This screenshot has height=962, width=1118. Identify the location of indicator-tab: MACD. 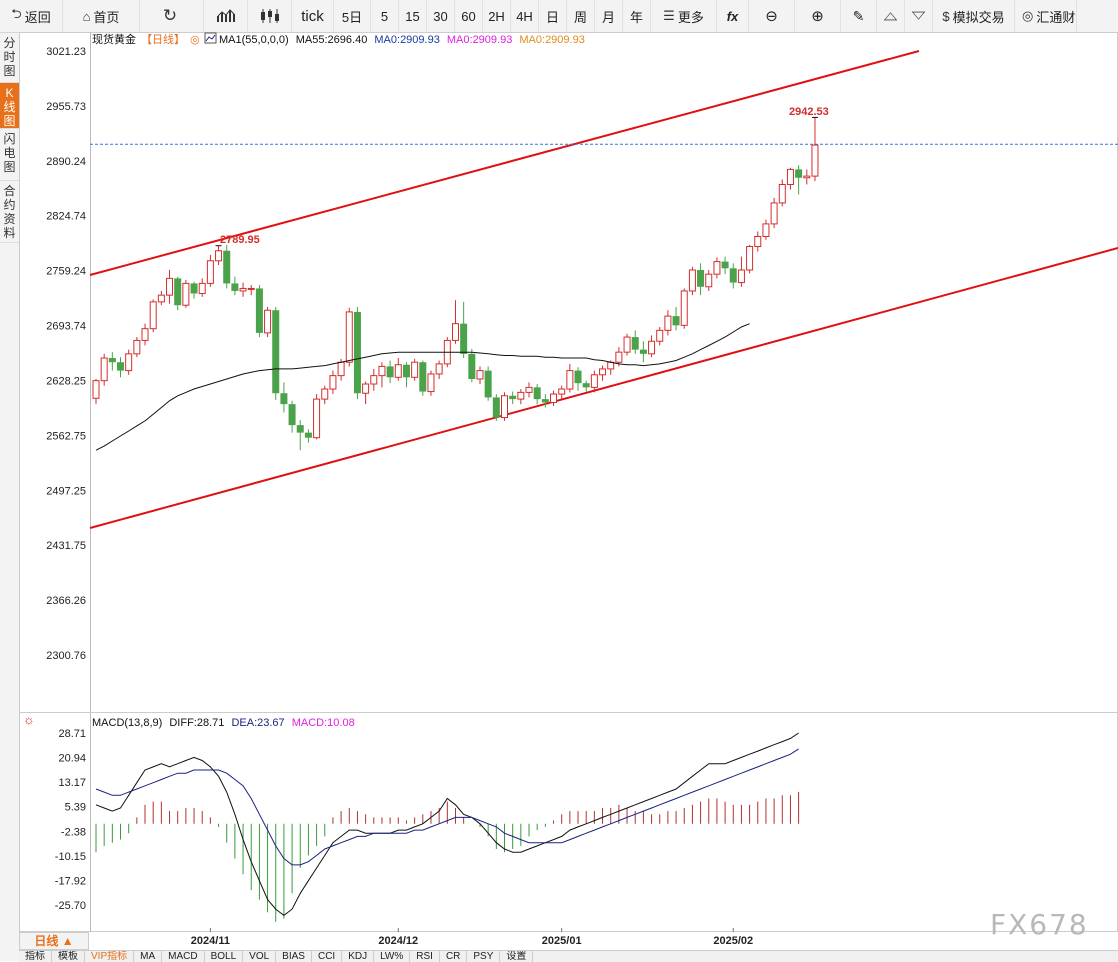
(183, 956).